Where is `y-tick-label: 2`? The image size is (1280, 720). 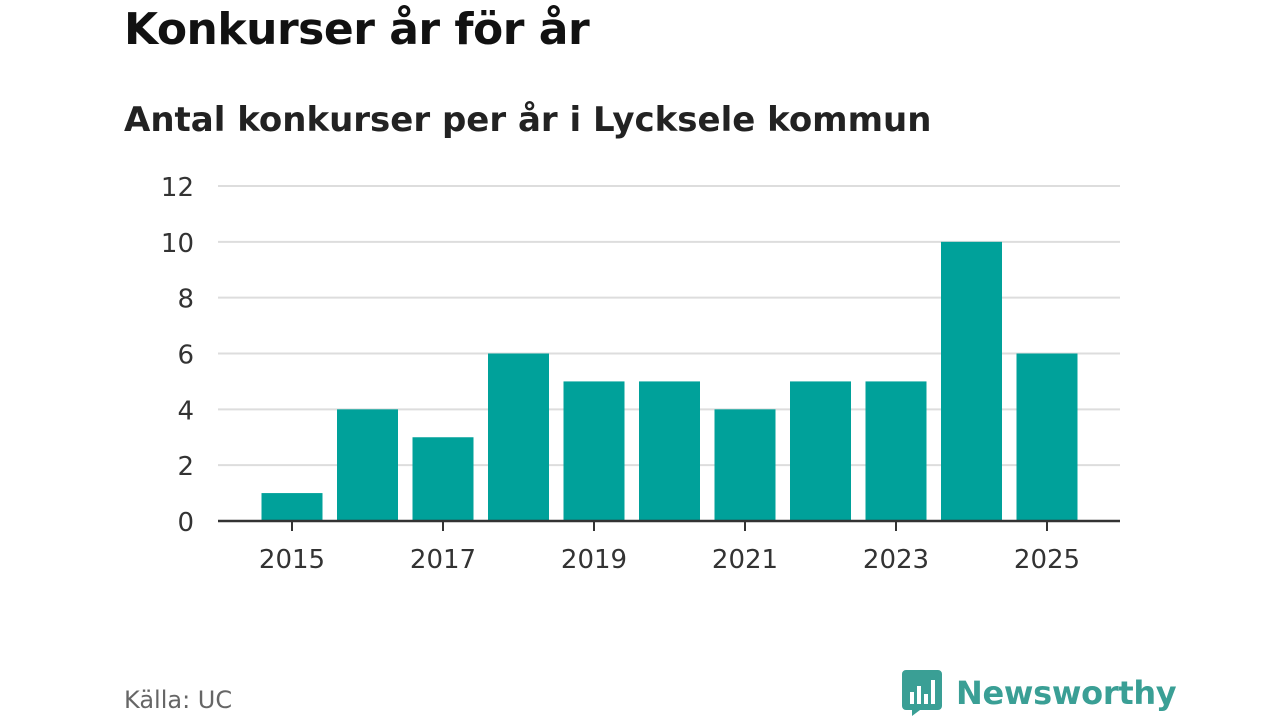
y-tick-label: 2 is located at coordinates (185, 467).